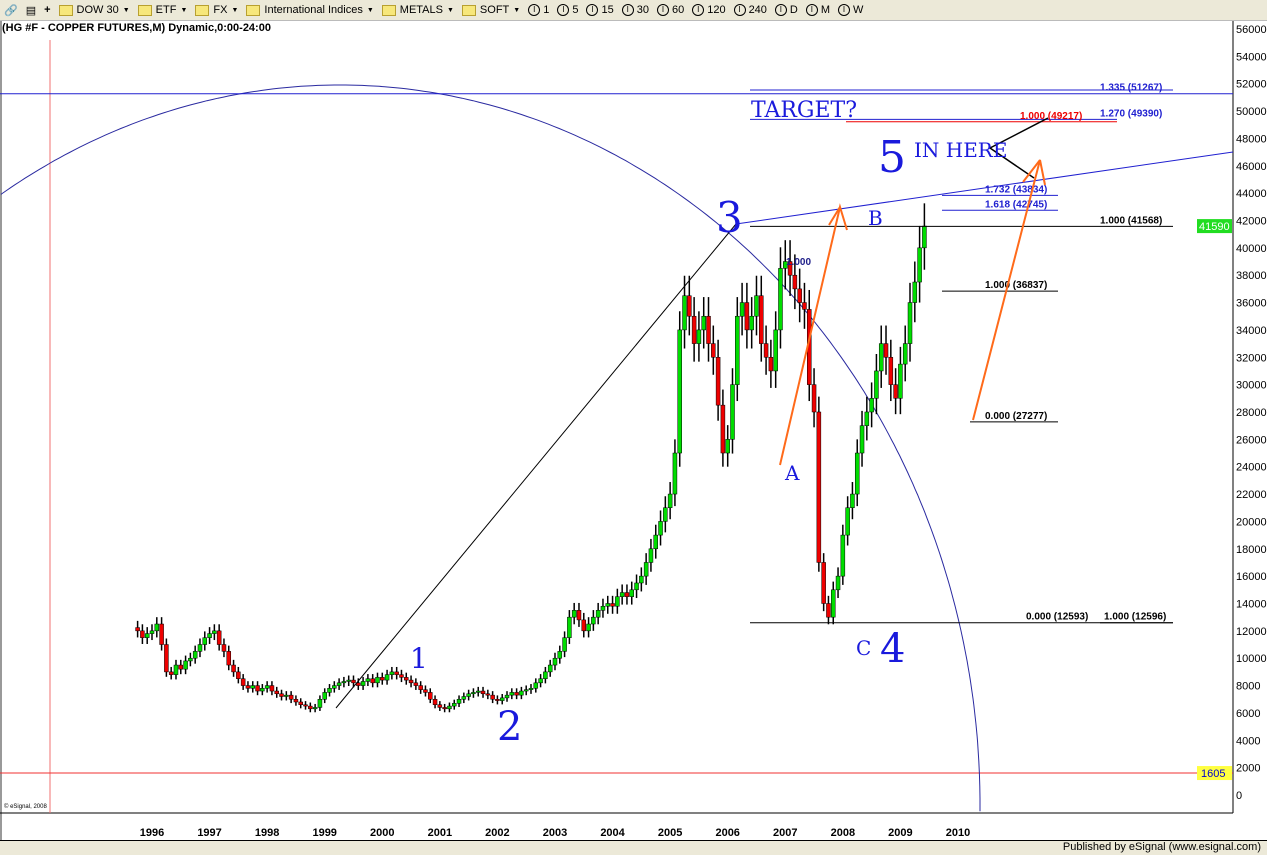 This screenshot has height=855, width=1267. What do you see at coordinates (1057, 617) in the screenshot?
I see `fib-level-label: 0.000 (12593)` at bounding box center [1057, 617].